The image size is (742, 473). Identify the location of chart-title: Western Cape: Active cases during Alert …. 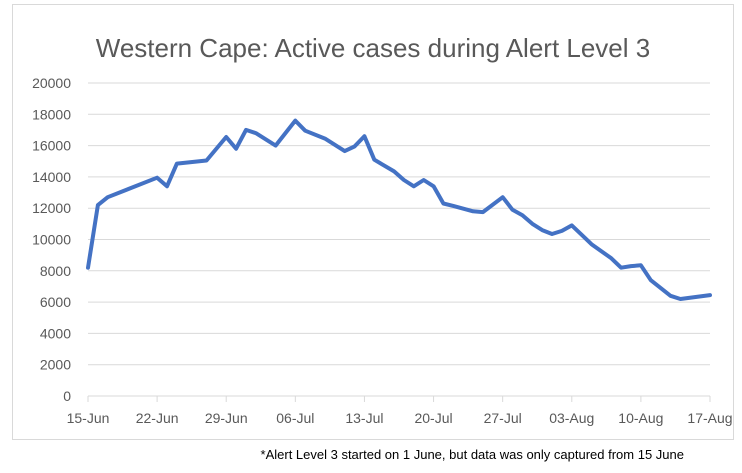
(373, 48).